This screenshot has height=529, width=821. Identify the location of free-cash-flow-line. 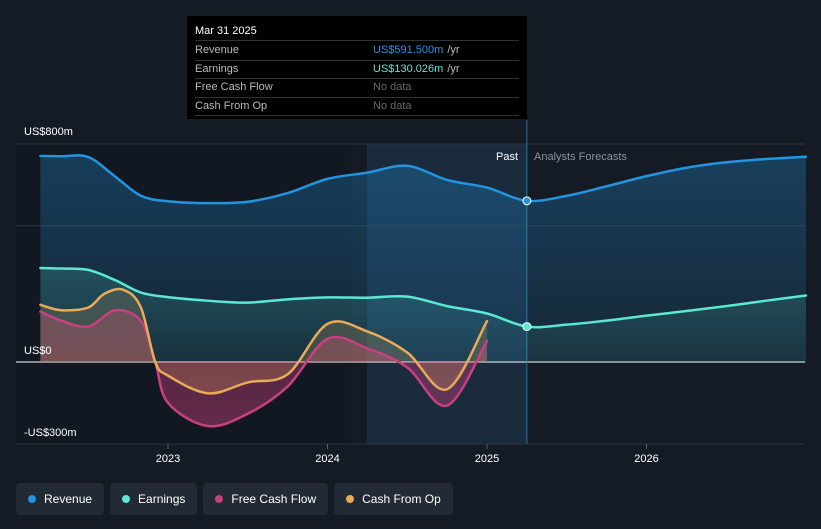
(264, 368).